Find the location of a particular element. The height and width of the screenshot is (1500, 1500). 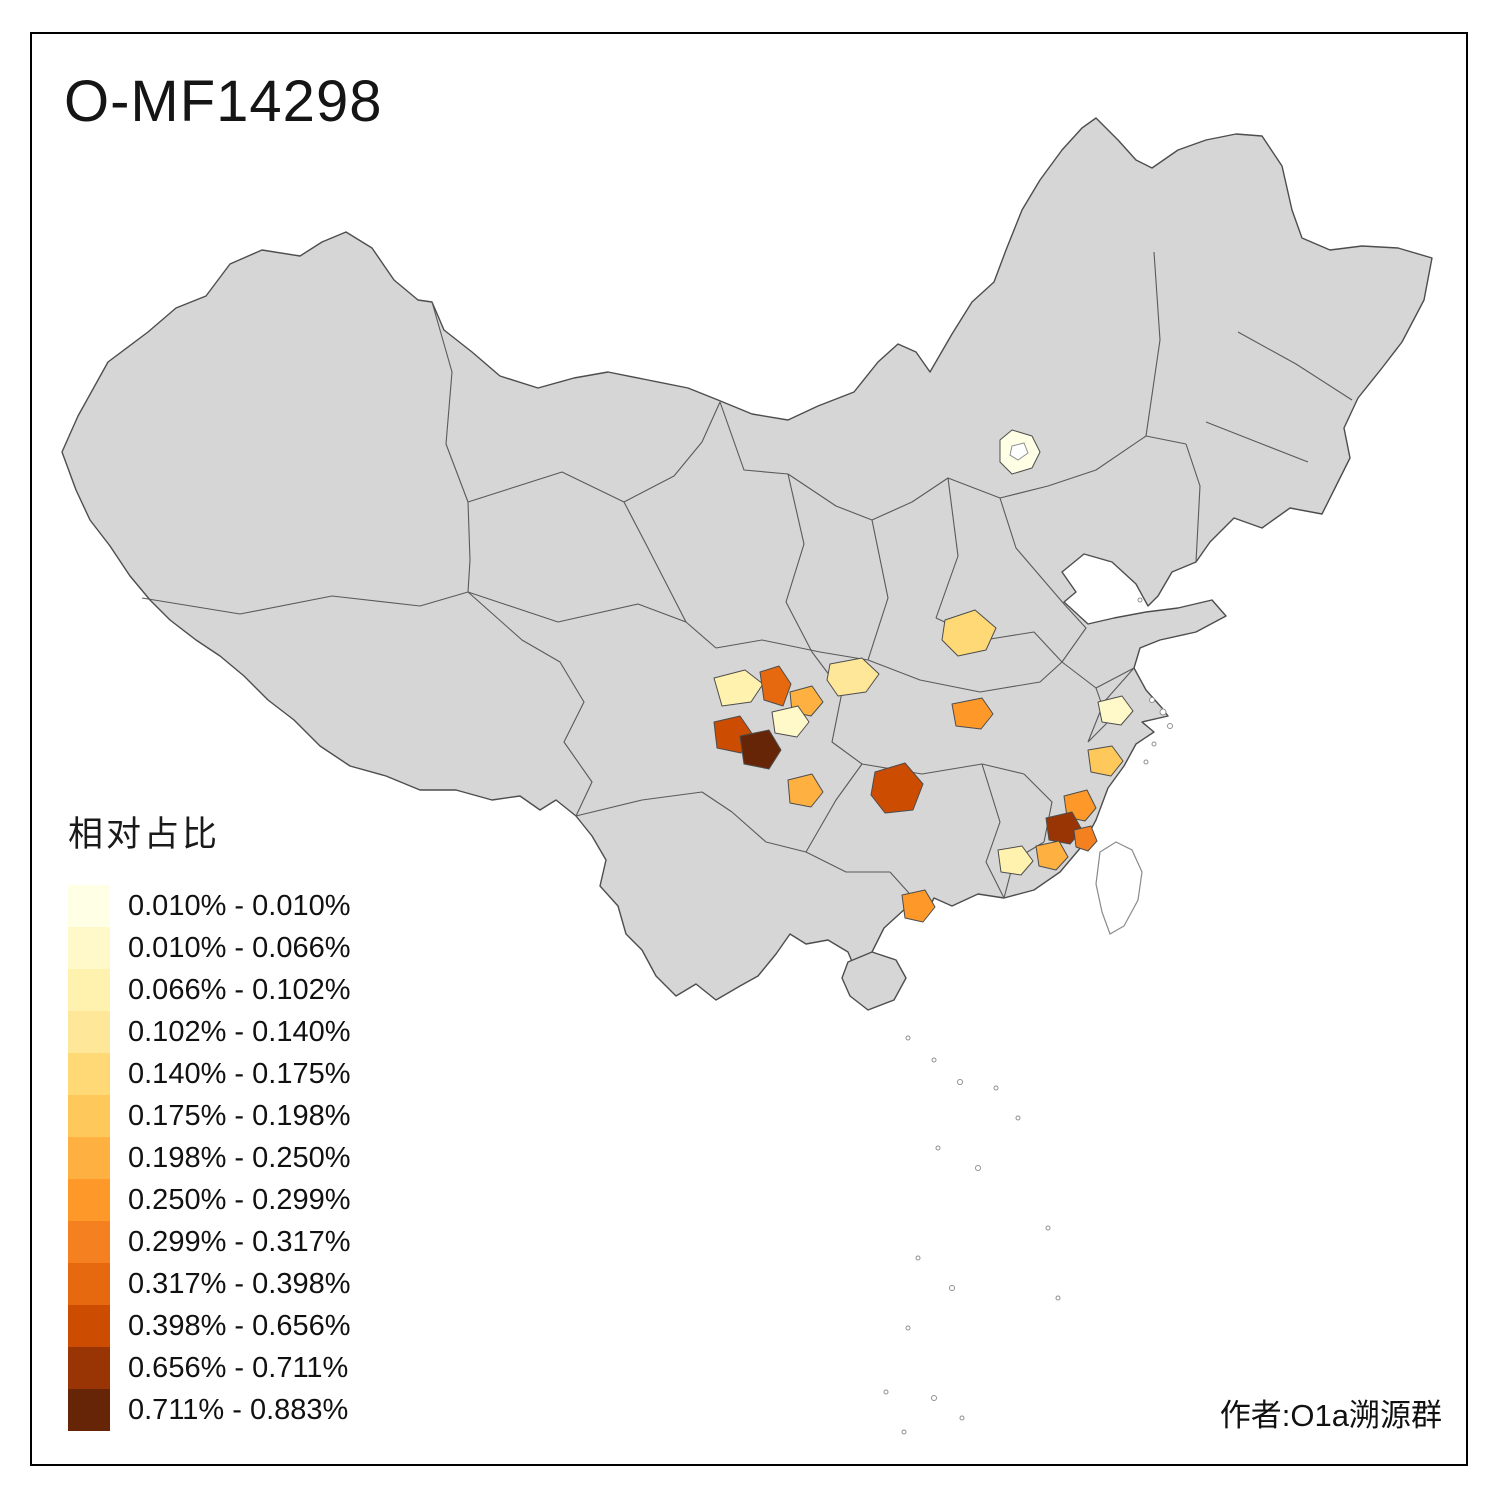

highlighted-regions is located at coordinates (923, 676).